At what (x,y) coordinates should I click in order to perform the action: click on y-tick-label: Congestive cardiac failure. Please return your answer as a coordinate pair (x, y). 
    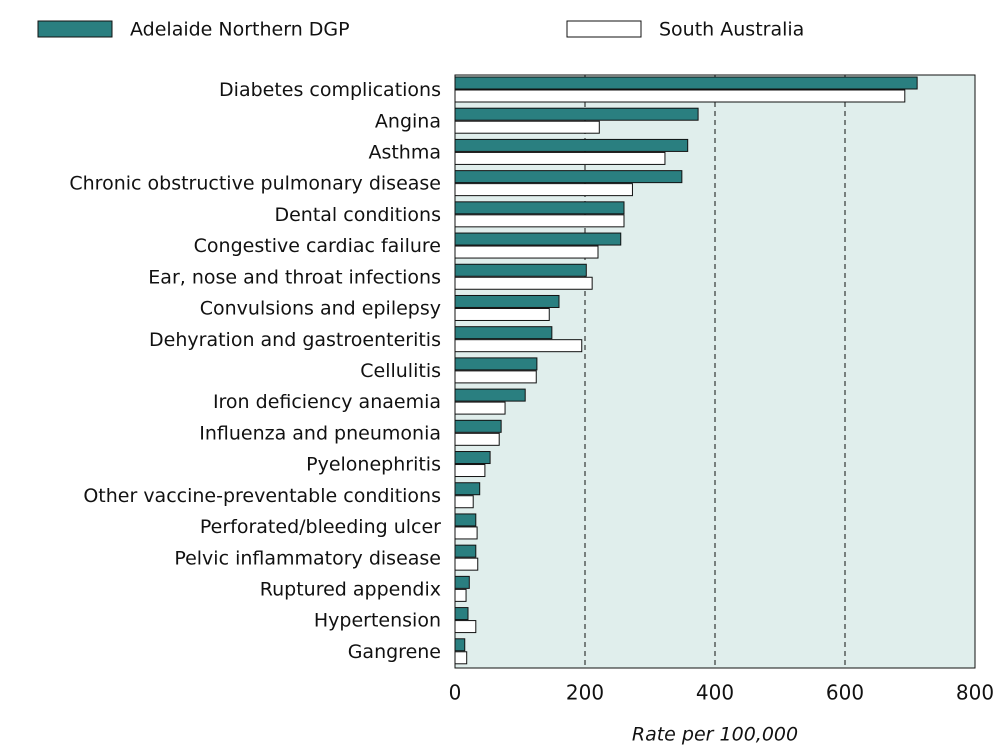
    Looking at the image, I should click on (317, 246).